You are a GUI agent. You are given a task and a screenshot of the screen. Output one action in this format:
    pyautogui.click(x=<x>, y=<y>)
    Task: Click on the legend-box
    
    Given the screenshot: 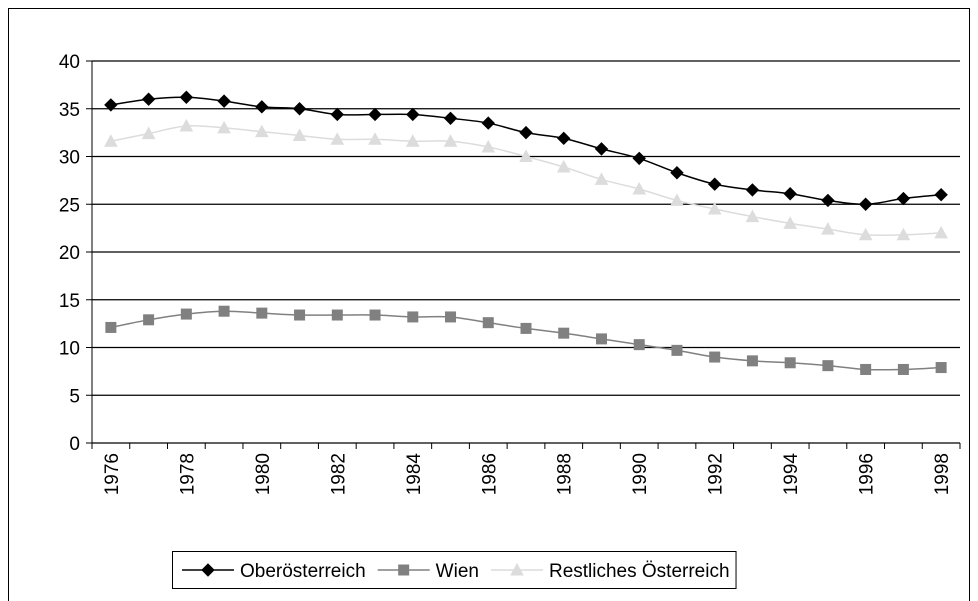 What is the action you would take?
    pyautogui.click(x=454, y=570)
    